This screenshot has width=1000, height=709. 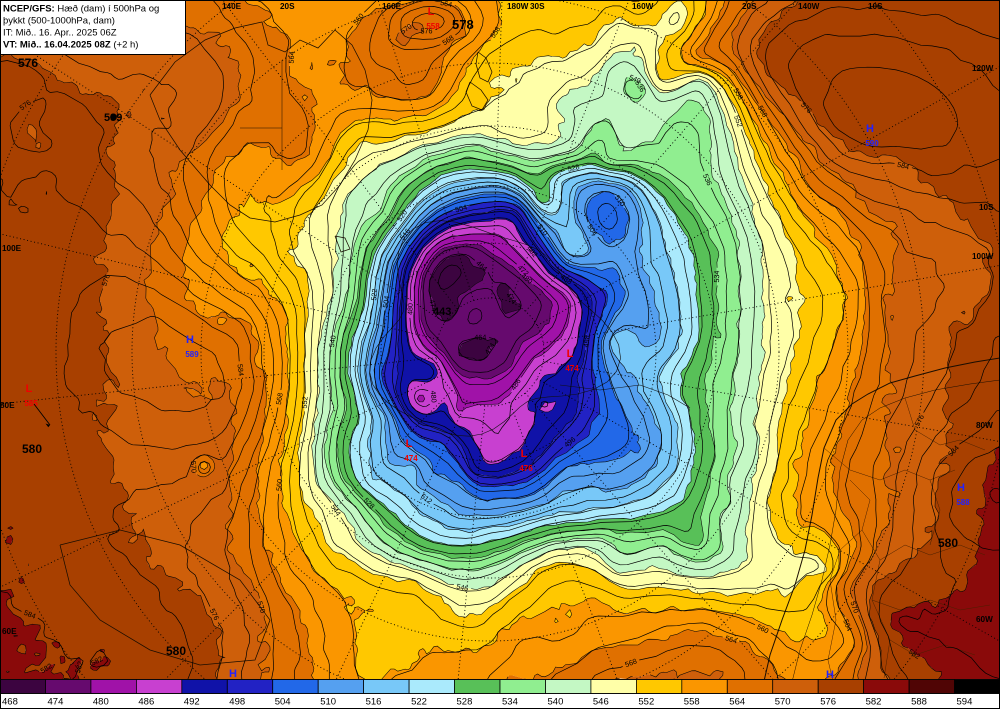 I want to click on svg-text: 510, so click(x=328, y=702).